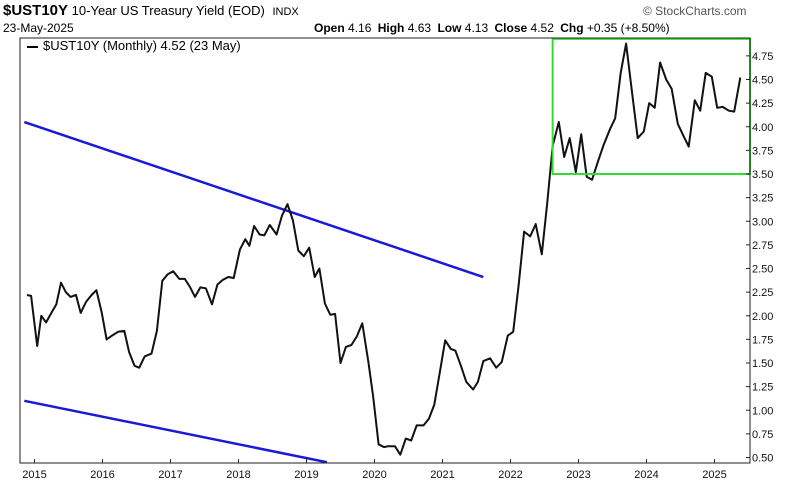 The image size is (800, 485). What do you see at coordinates (762, 411) in the screenshot?
I see `y-tick-label: 1.00` at bounding box center [762, 411].